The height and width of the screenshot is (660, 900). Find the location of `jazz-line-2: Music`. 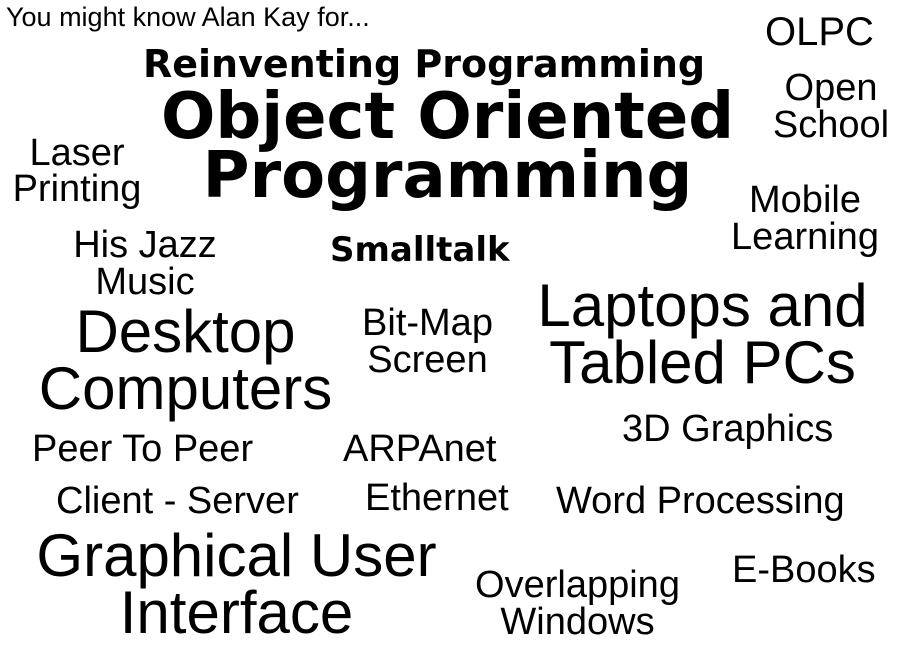

jazz-line-2: Music is located at coordinates (145, 282).